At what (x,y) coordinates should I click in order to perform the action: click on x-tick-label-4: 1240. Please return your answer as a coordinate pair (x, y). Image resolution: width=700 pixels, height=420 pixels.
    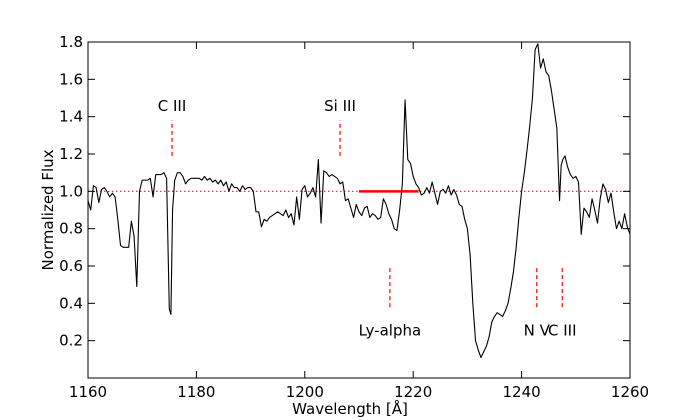
    Looking at the image, I should click on (522, 392).